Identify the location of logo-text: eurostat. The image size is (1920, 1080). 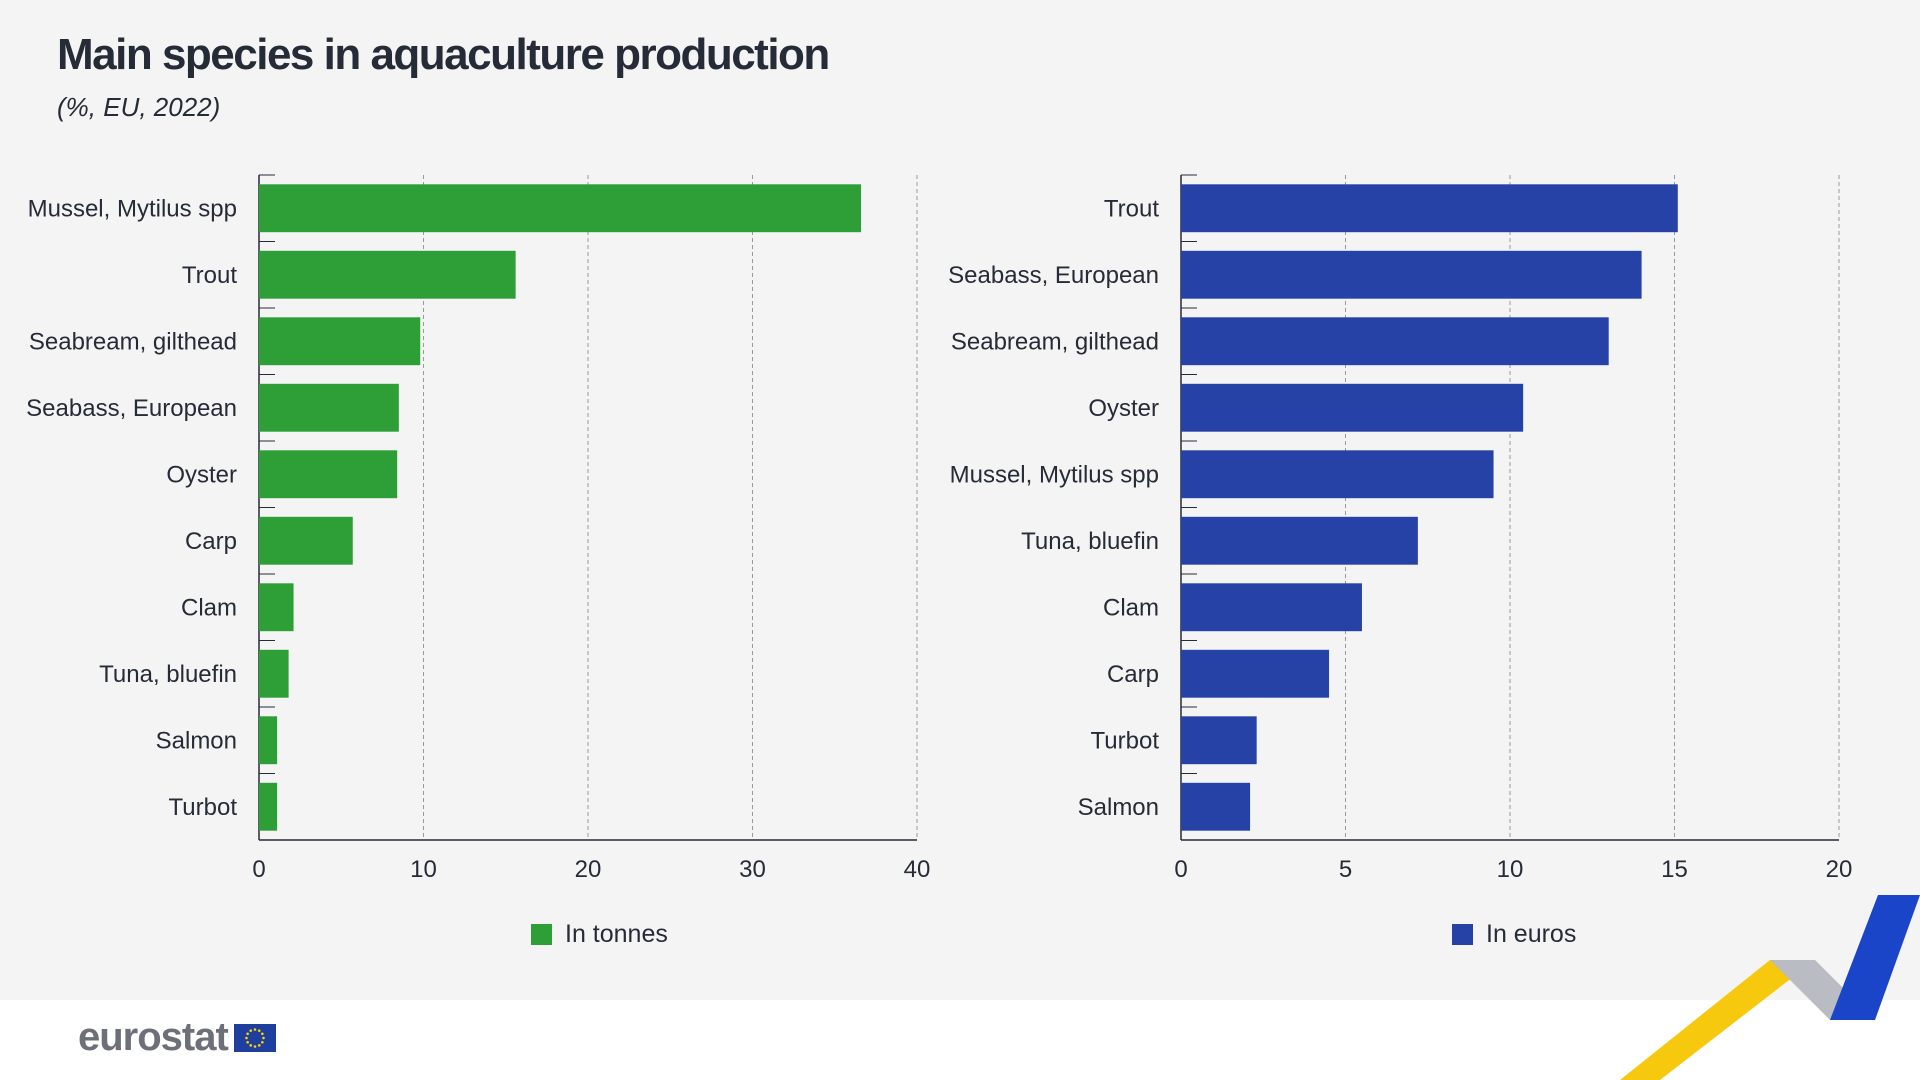
(153, 1037).